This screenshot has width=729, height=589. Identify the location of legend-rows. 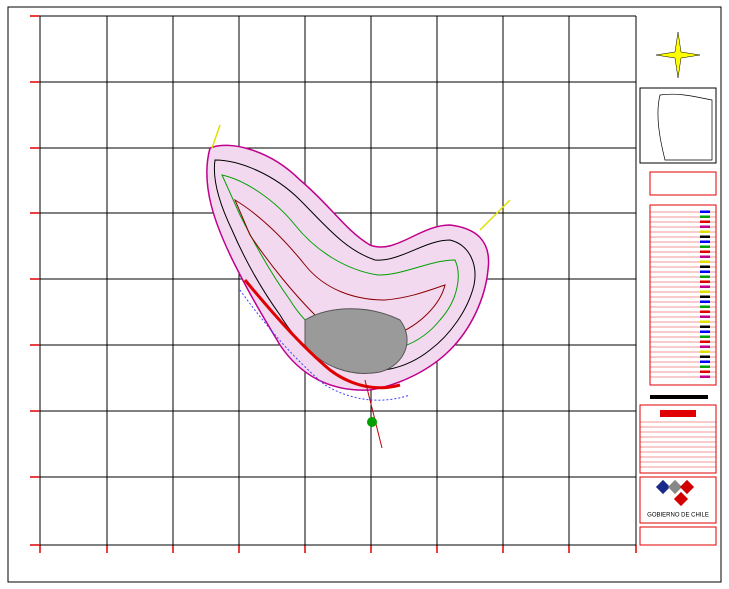
(683, 294).